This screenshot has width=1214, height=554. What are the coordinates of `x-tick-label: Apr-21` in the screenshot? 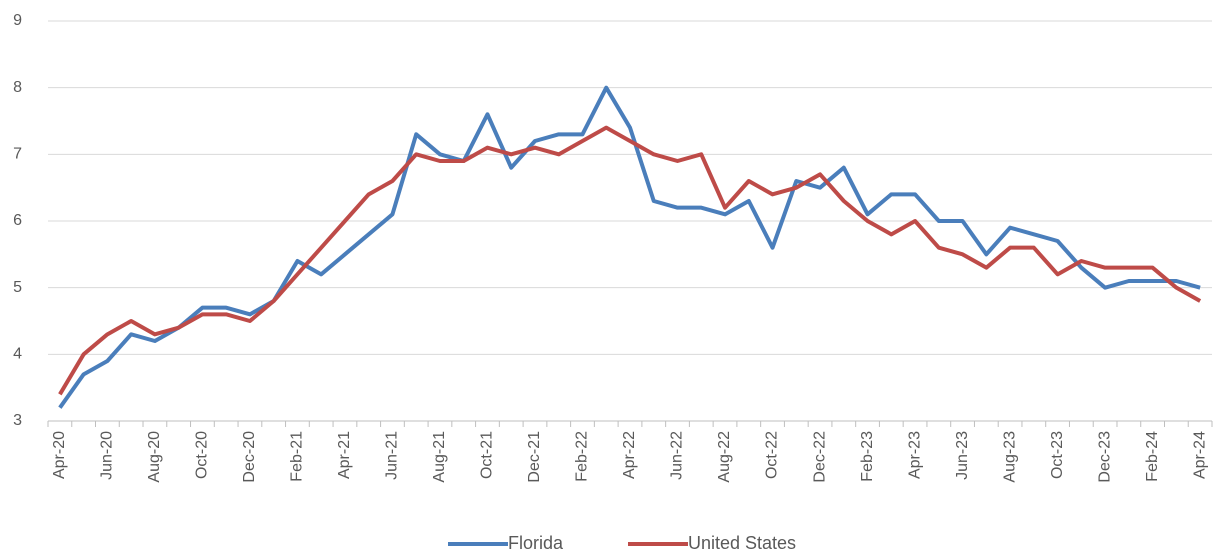 It's located at (344, 455).